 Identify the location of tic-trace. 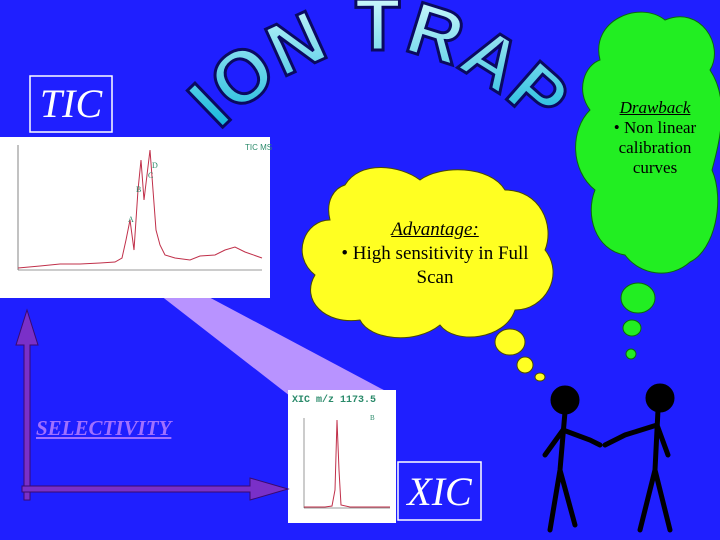
(140, 209).